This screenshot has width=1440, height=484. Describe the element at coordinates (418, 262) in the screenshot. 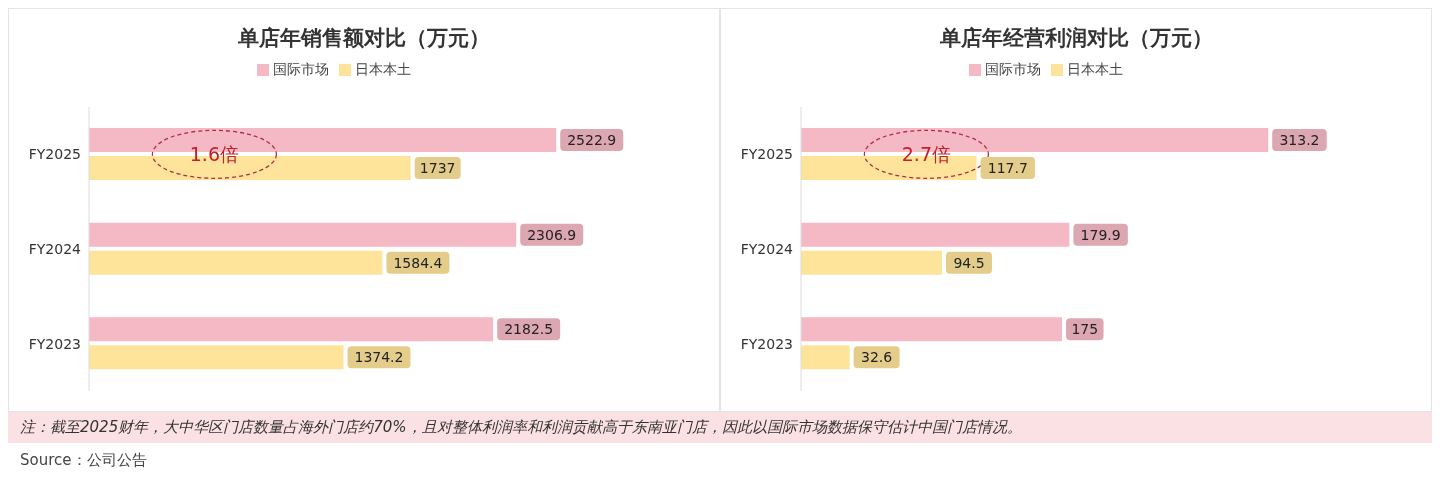

I see `data-label: 1584.4` at that location.